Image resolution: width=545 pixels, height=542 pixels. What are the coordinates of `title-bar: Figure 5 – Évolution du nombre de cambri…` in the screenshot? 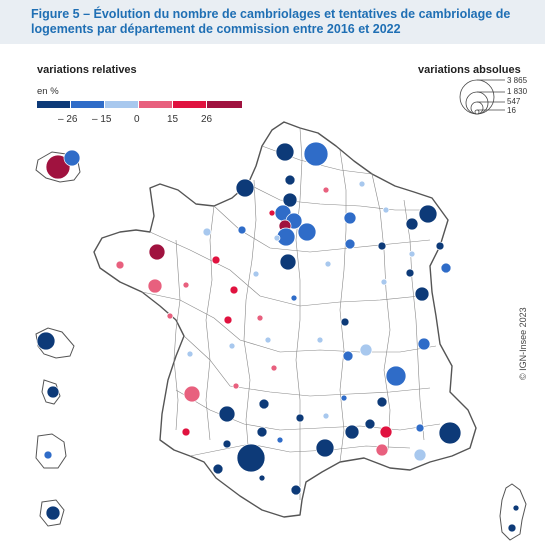 It's located at (272, 22).